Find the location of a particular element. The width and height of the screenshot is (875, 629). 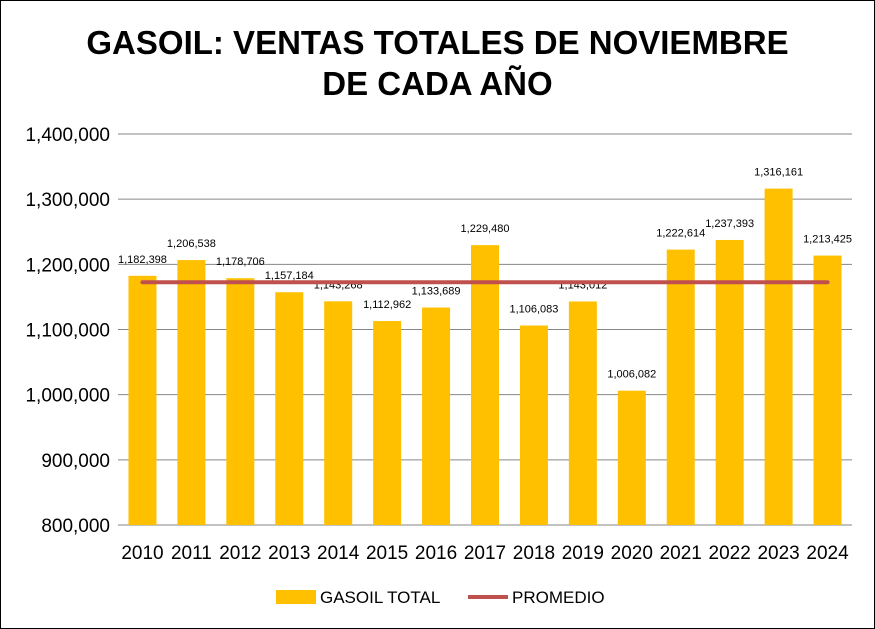

x-tick-label: 2014 is located at coordinates (338, 553).